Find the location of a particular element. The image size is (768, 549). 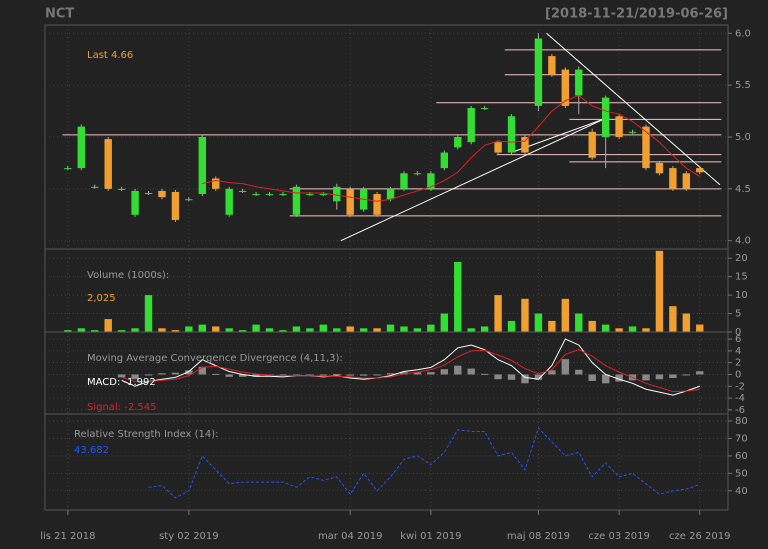

y-tick-label: 20 is located at coordinates (741, 258).